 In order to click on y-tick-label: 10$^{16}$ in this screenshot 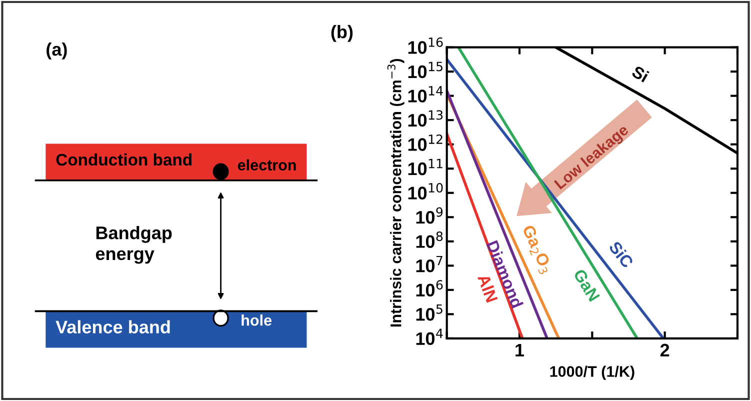, I will do `click(425, 45)`.